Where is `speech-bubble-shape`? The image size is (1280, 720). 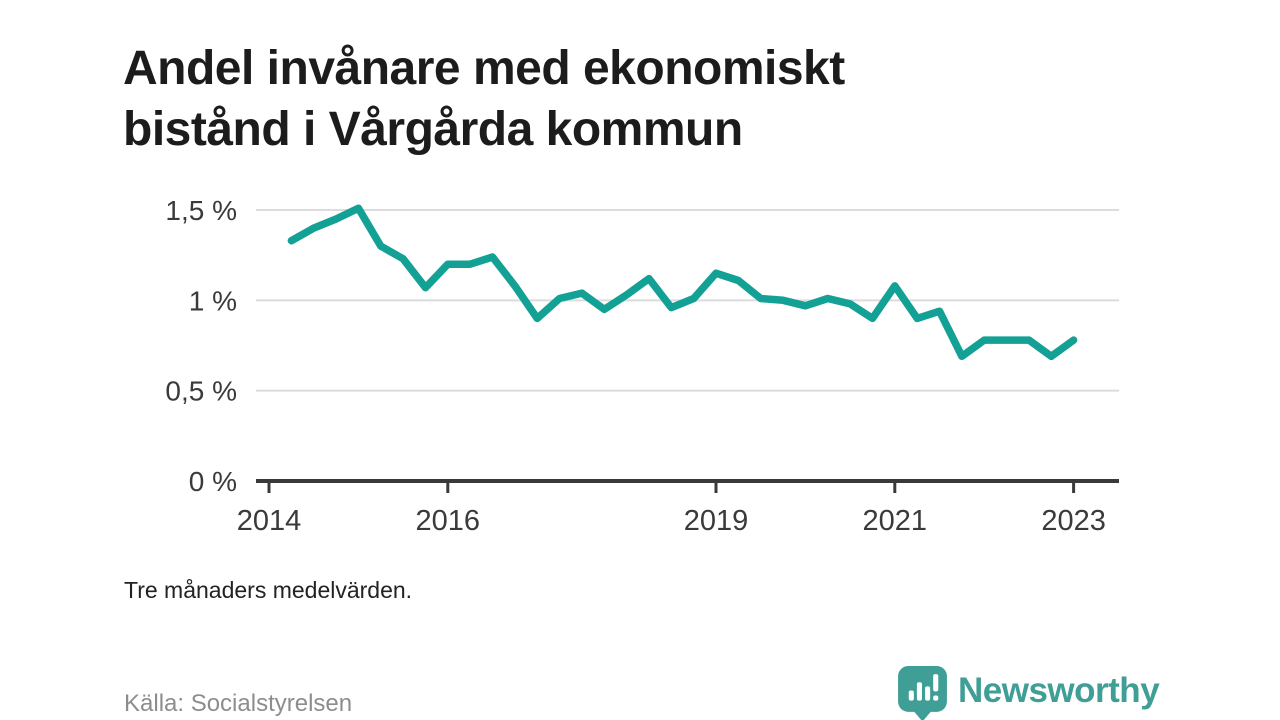
speech-bubble-shape is located at coordinates (922, 693).